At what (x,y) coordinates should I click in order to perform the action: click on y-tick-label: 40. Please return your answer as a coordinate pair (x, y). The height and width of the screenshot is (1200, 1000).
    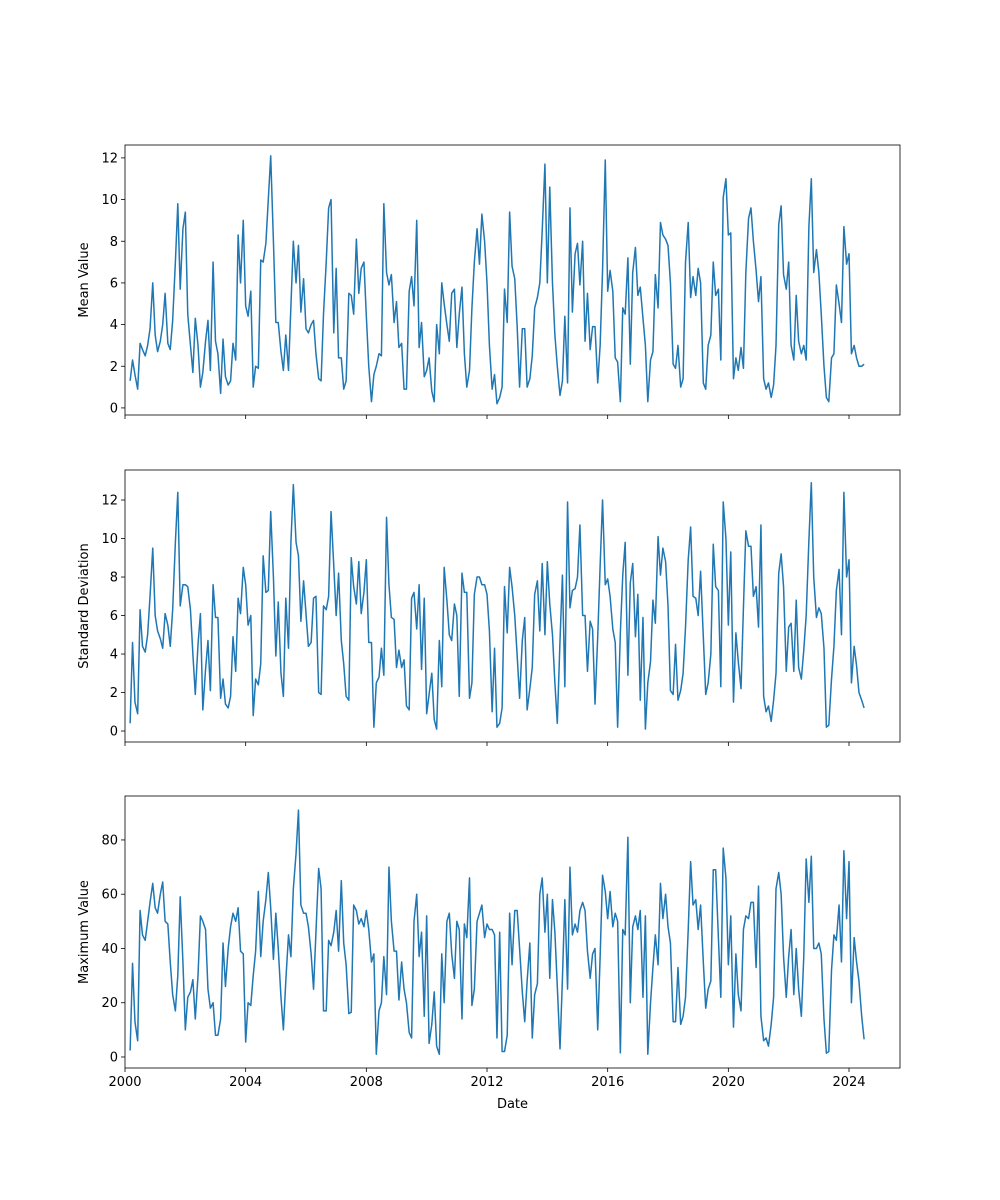
    Looking at the image, I should click on (109, 949).